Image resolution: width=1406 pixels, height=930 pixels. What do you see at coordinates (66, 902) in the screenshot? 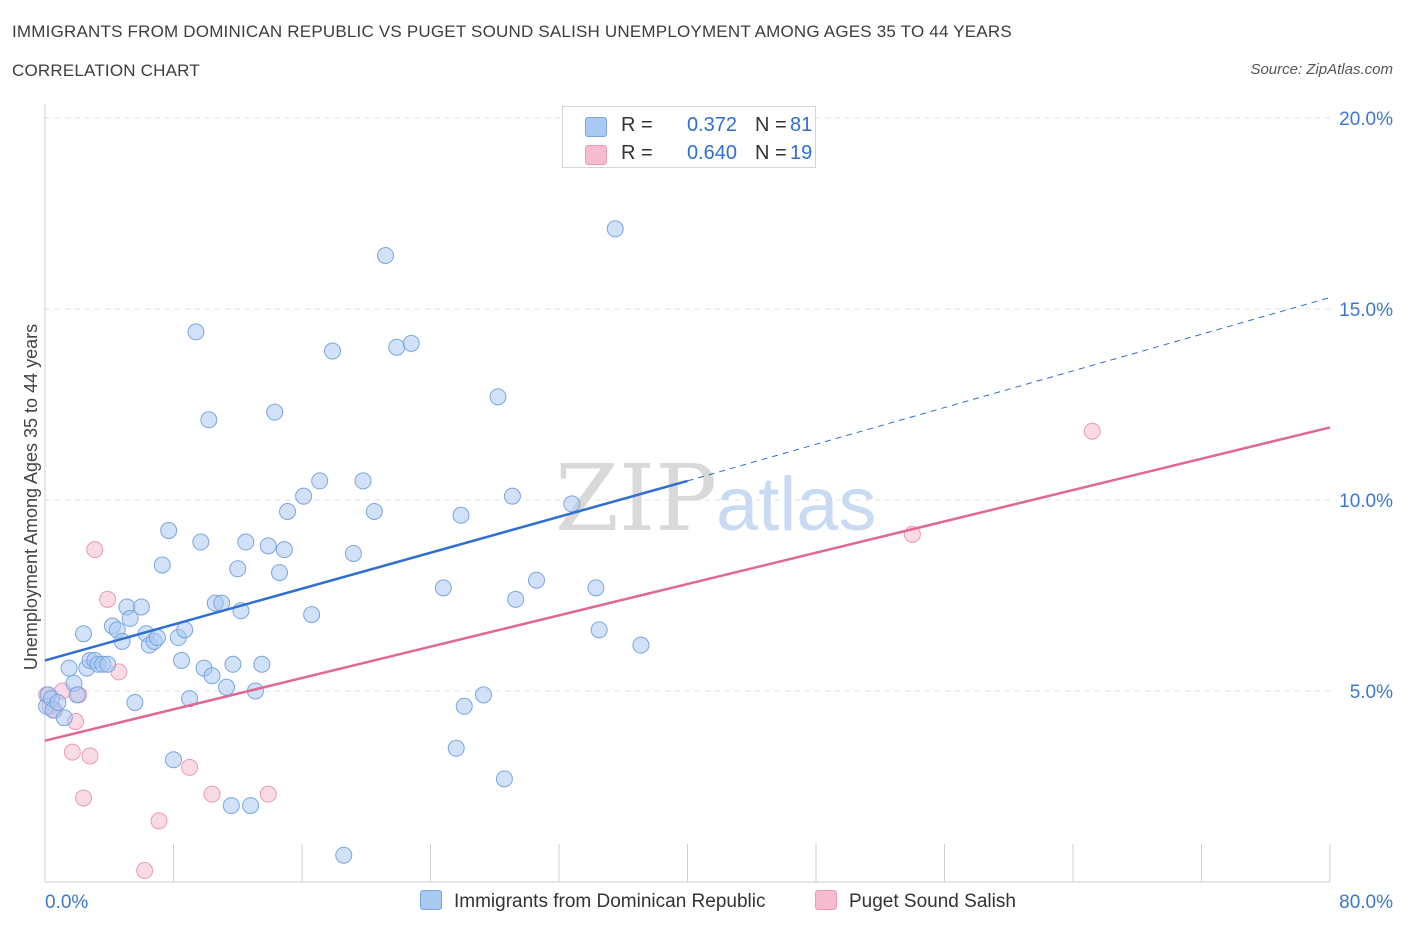
I see `x-tick-label-min: 0.0%` at bounding box center [66, 902].